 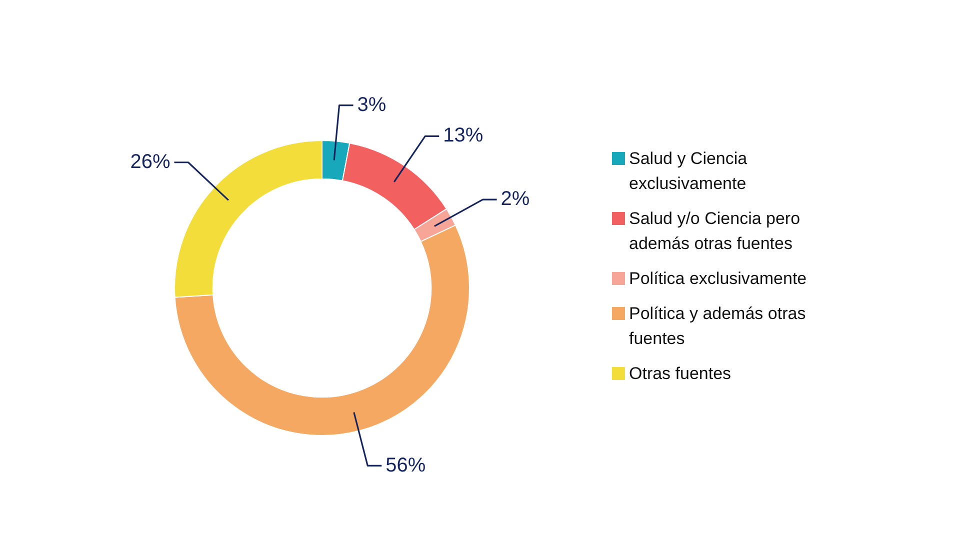 What do you see at coordinates (718, 326) in the screenshot?
I see `legend-label: Política y además otras fuentes` at bounding box center [718, 326].